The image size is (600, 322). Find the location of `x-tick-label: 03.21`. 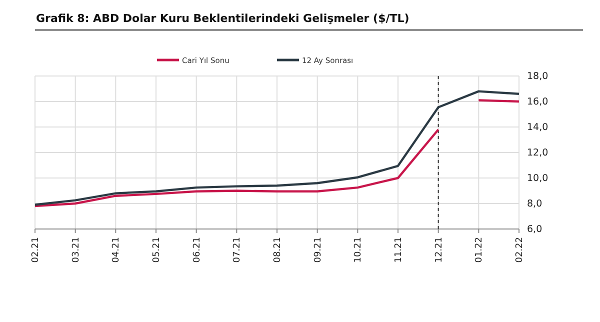

x-tick-label: 03.21 is located at coordinates (76, 250).